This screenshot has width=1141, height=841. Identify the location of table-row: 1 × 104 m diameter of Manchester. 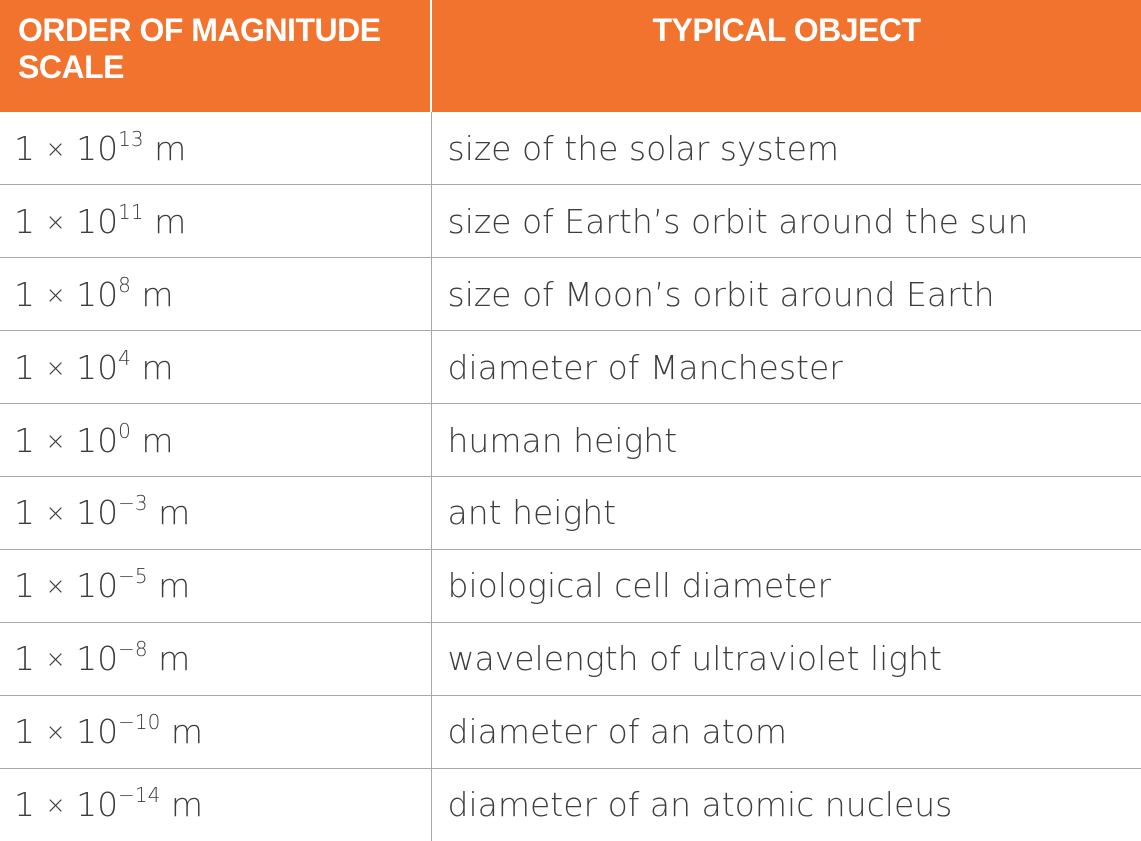
(570, 367).